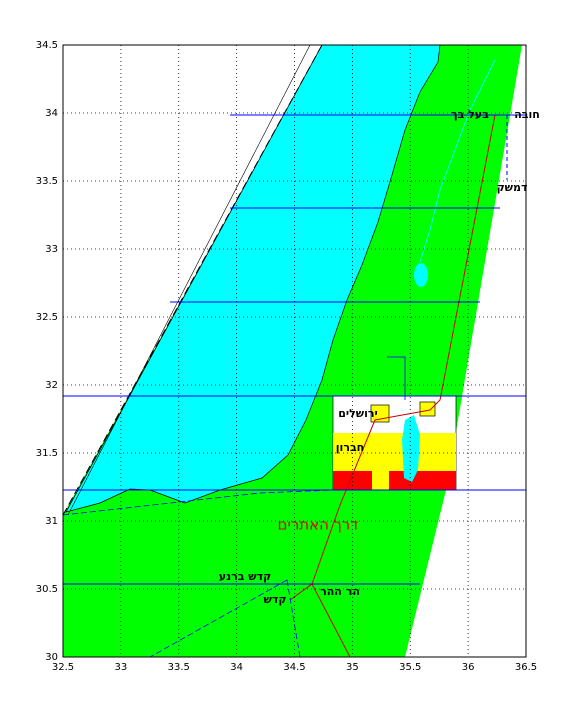  Describe the element at coordinates (358, 413) in the screenshot. I see `place-label: ירושלים` at that location.